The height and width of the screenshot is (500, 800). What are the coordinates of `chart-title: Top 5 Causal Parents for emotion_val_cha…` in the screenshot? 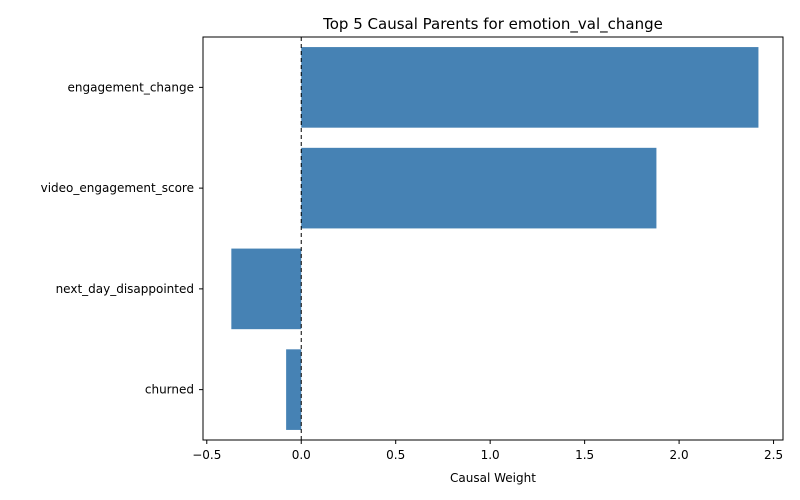 It's located at (492, 24).